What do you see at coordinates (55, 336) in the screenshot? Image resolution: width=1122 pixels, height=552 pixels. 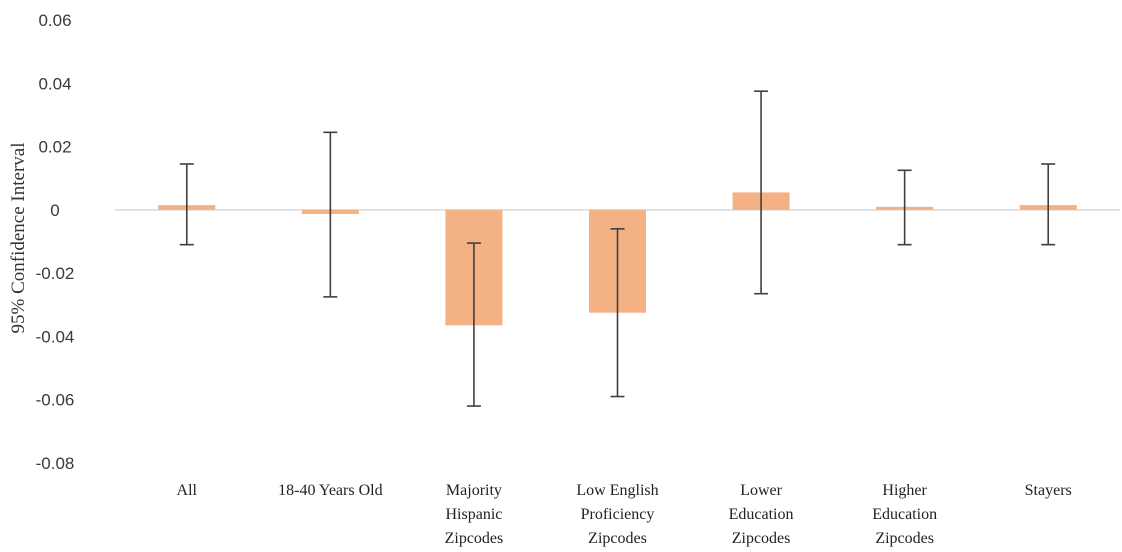 I see `y-tick-label: -0.04` at bounding box center [55, 336].